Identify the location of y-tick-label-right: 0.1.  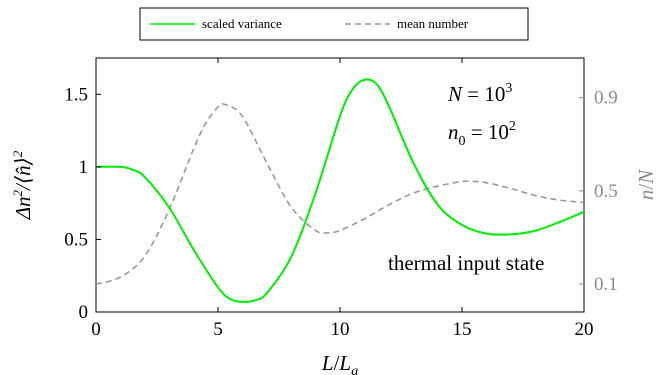
(606, 284).